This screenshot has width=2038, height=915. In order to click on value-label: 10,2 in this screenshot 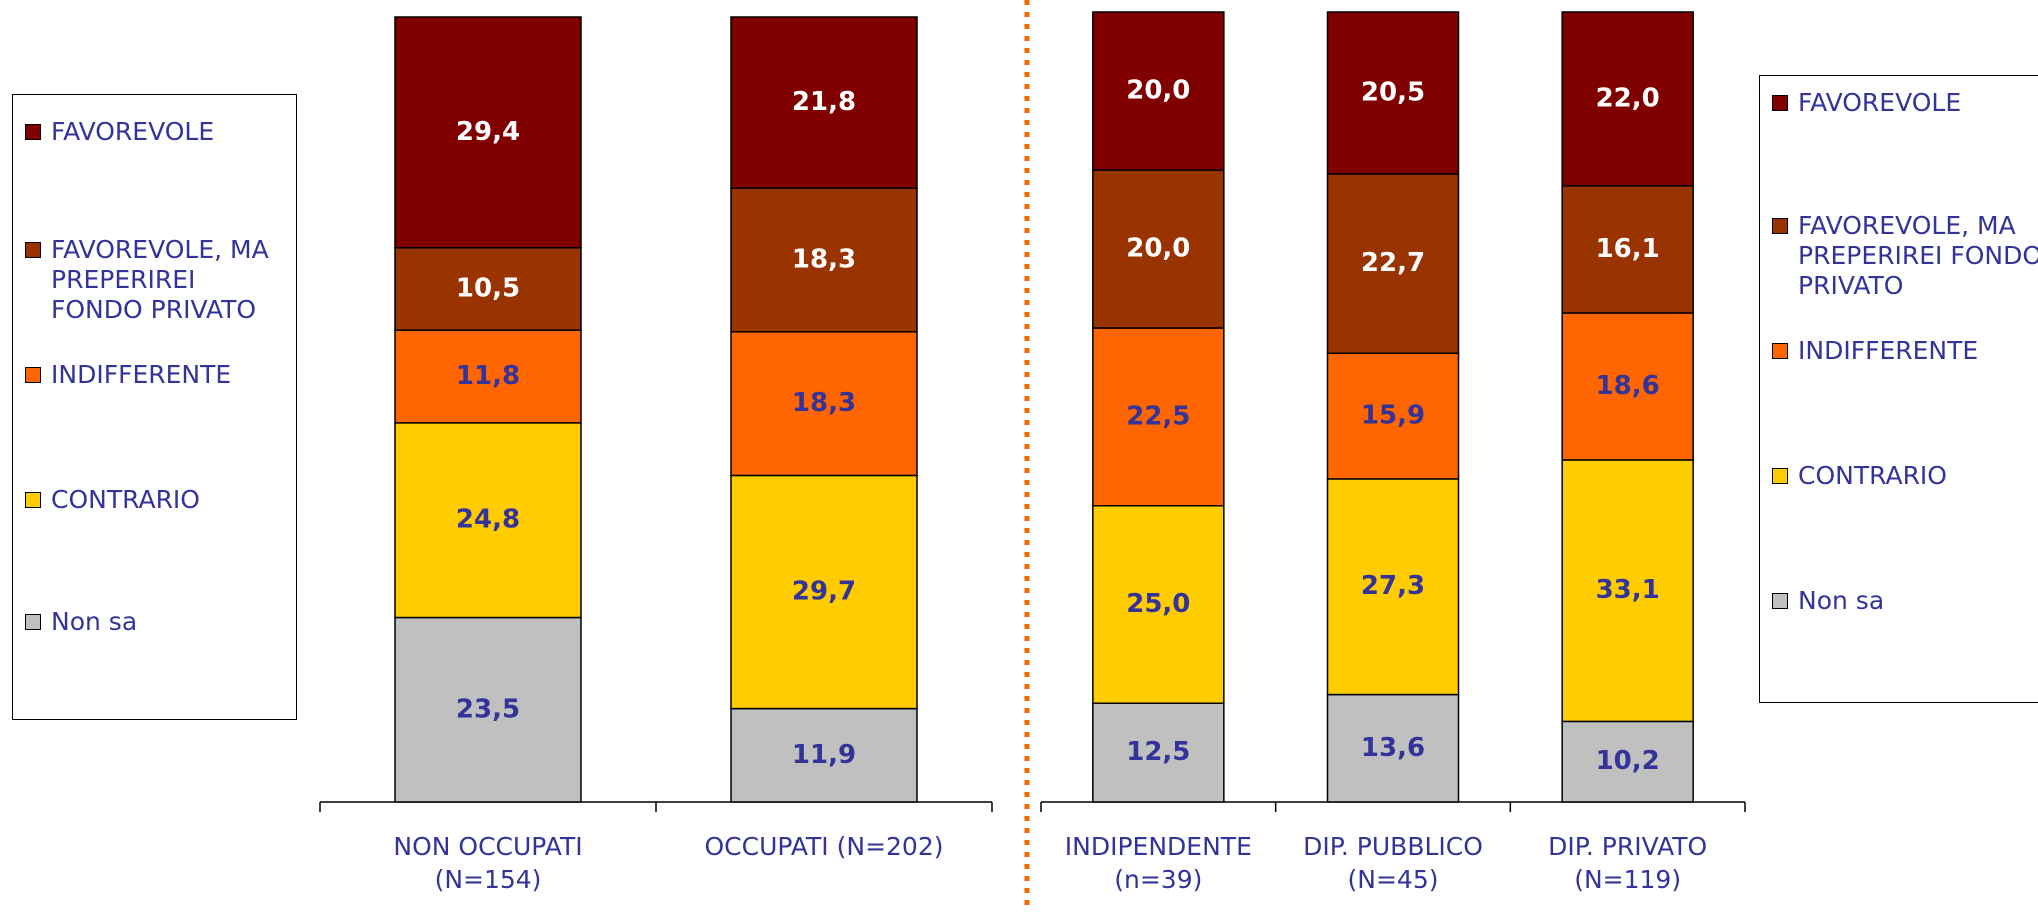, I will do `click(1628, 761)`.